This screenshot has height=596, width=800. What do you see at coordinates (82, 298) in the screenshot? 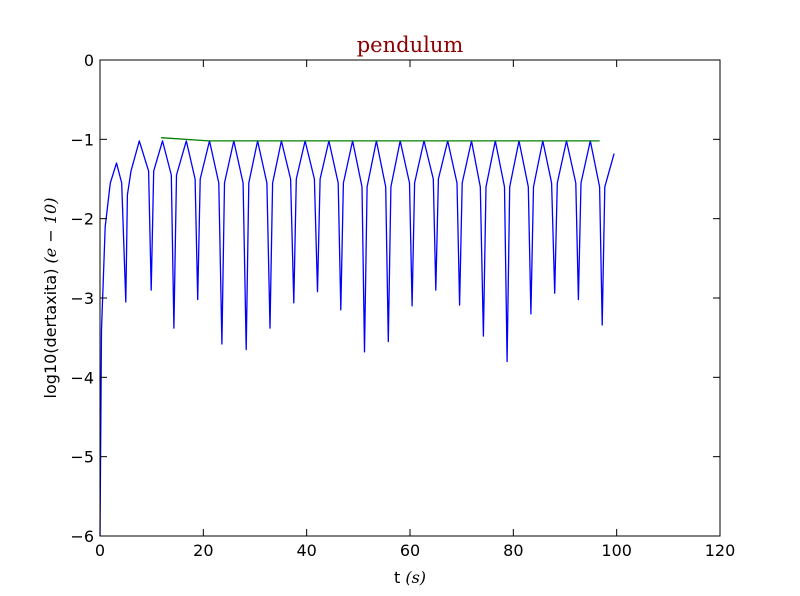
I see `y-tick-label: −3` at bounding box center [82, 298].